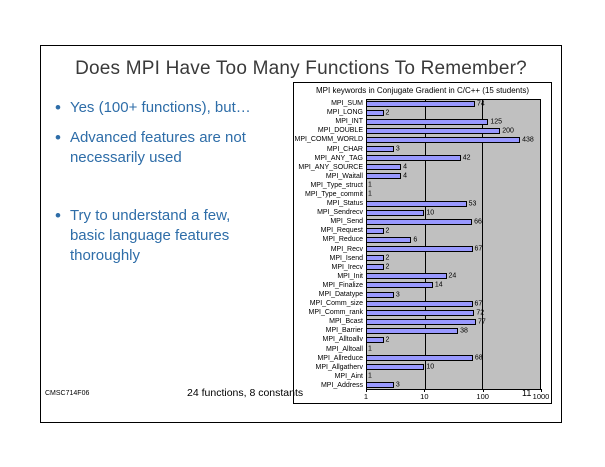  Describe the element at coordinates (541, 396) in the screenshot. I see `x-tick-label: 1000` at that location.